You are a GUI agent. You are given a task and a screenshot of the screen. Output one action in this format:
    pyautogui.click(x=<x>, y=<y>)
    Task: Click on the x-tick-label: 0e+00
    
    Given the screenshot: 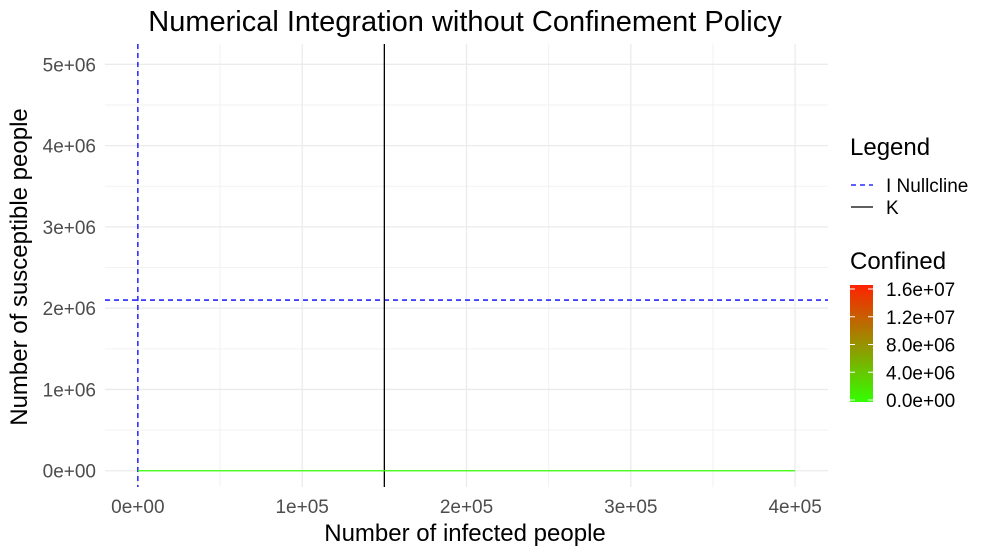 What is the action you would take?
    pyautogui.click(x=137, y=507)
    